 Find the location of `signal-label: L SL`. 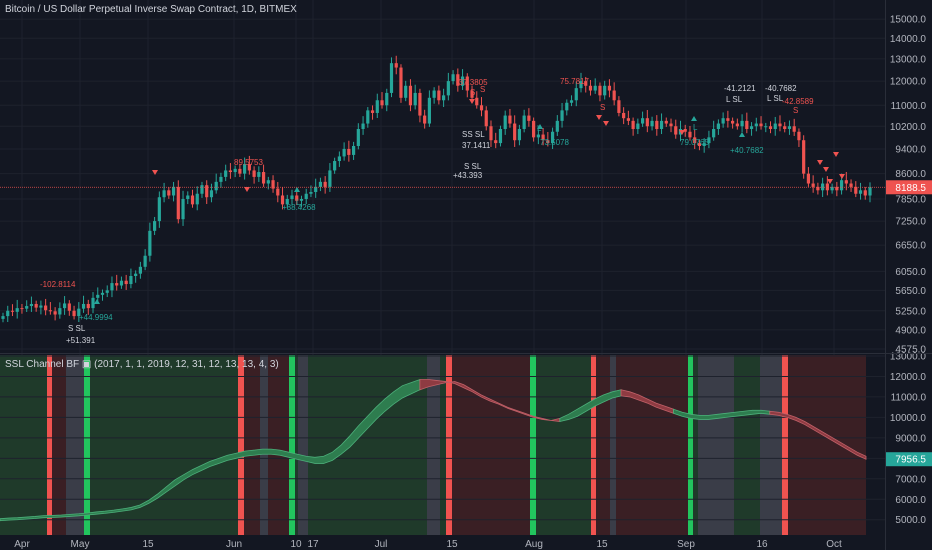

signal-label: L SL is located at coordinates (734, 99).